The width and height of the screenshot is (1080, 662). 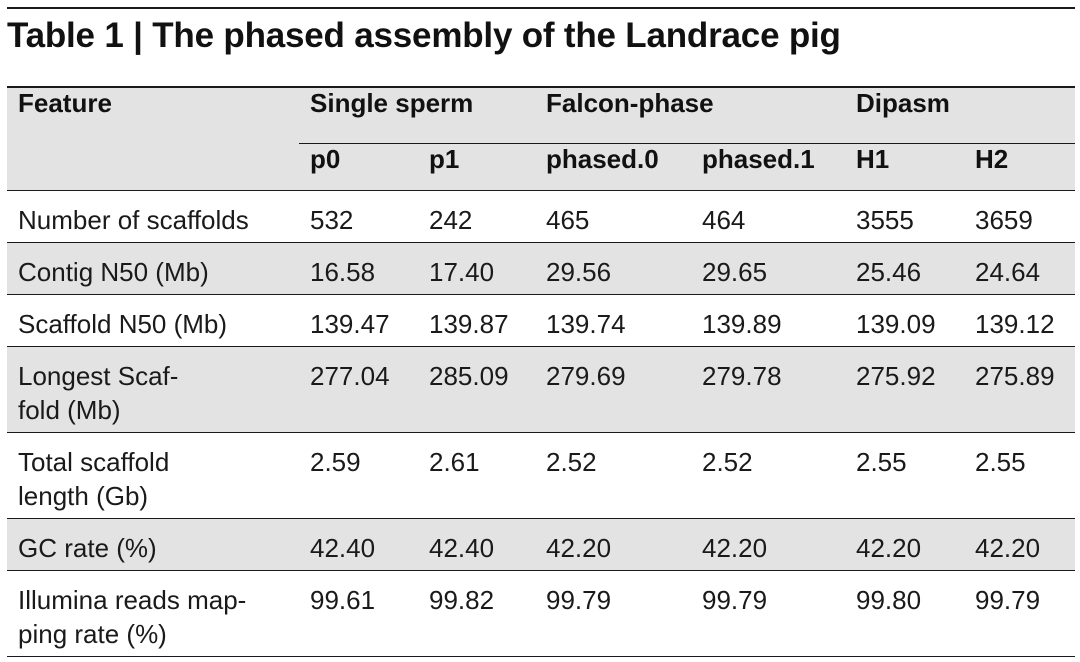 I want to click on value-cell: 2.59, so click(x=335, y=461).